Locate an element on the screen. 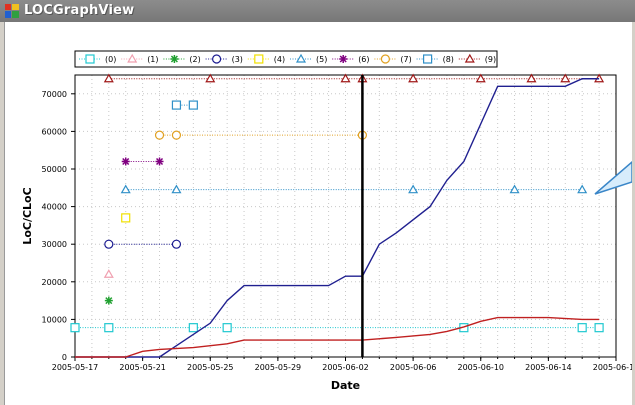 The width and height of the screenshot is (635, 405). y-tick-label: 30000 is located at coordinates (54, 244).